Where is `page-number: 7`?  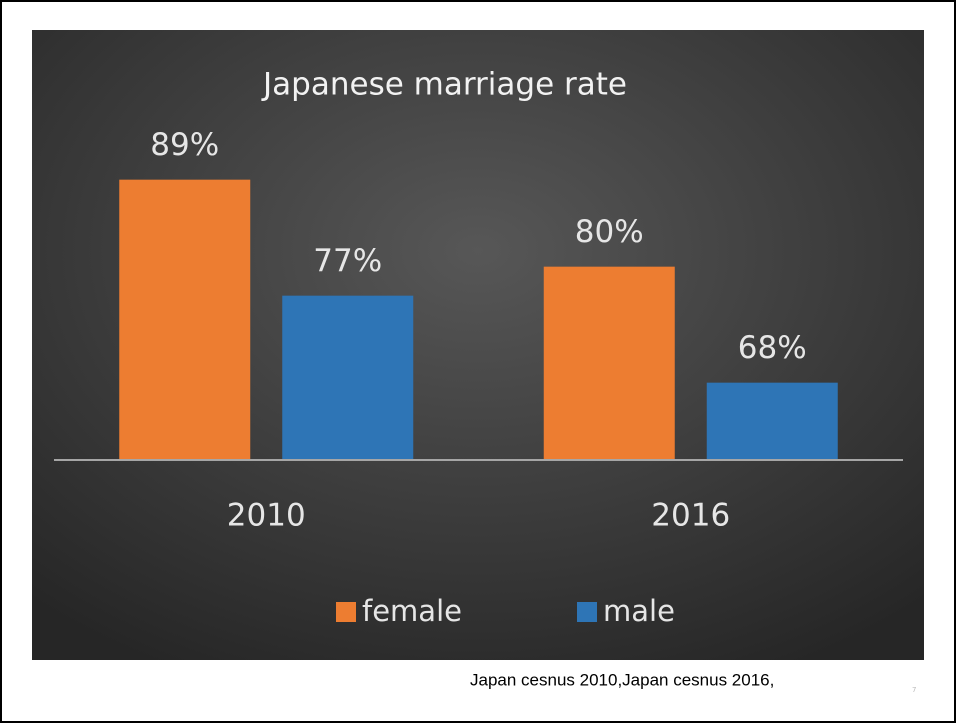 page-number: 7 is located at coordinates (914, 690).